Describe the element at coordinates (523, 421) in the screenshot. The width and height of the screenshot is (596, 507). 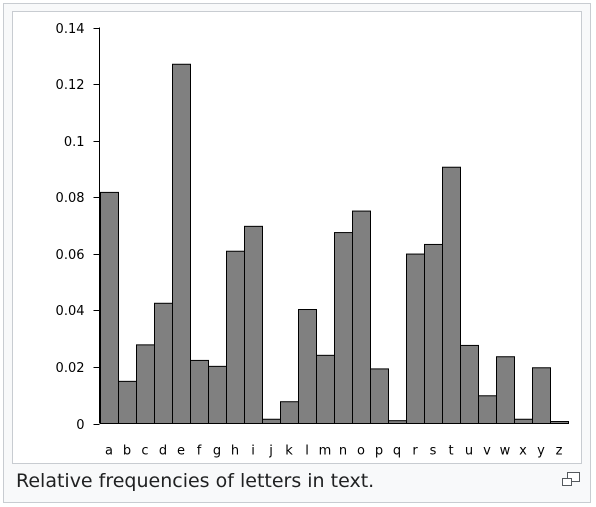
I see `bar-x` at that location.